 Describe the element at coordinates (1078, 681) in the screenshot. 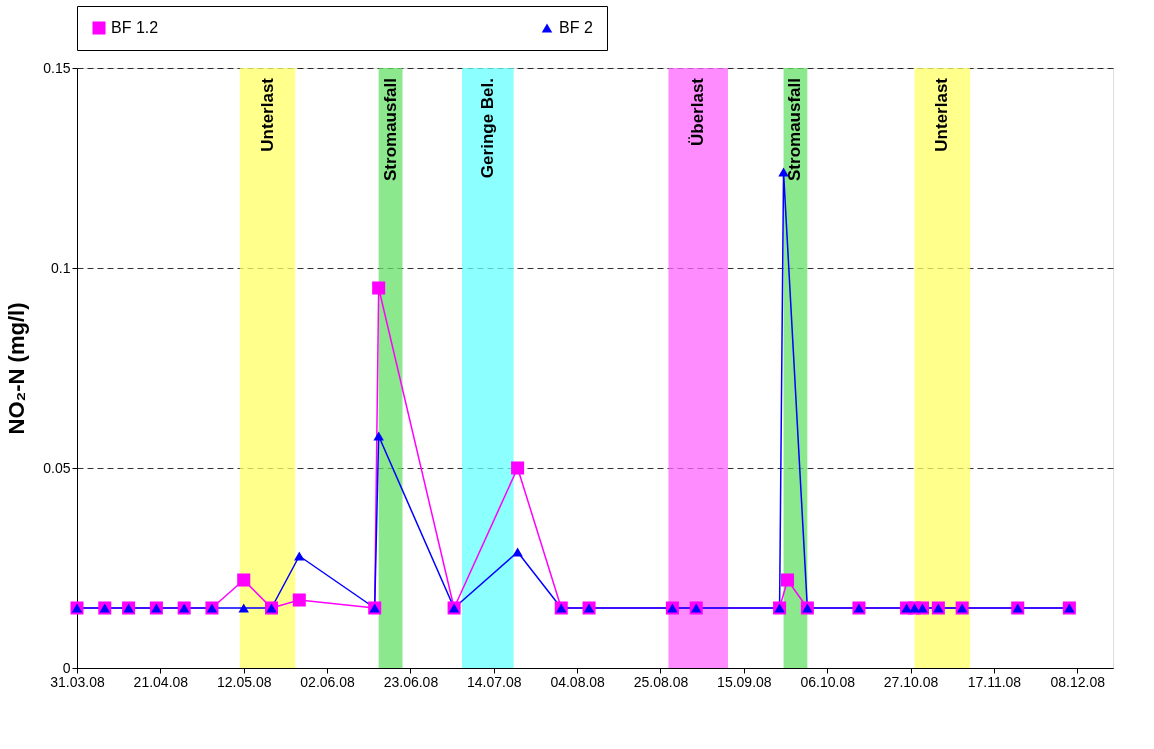

I see `x-tick-label: 08.12.08` at that location.